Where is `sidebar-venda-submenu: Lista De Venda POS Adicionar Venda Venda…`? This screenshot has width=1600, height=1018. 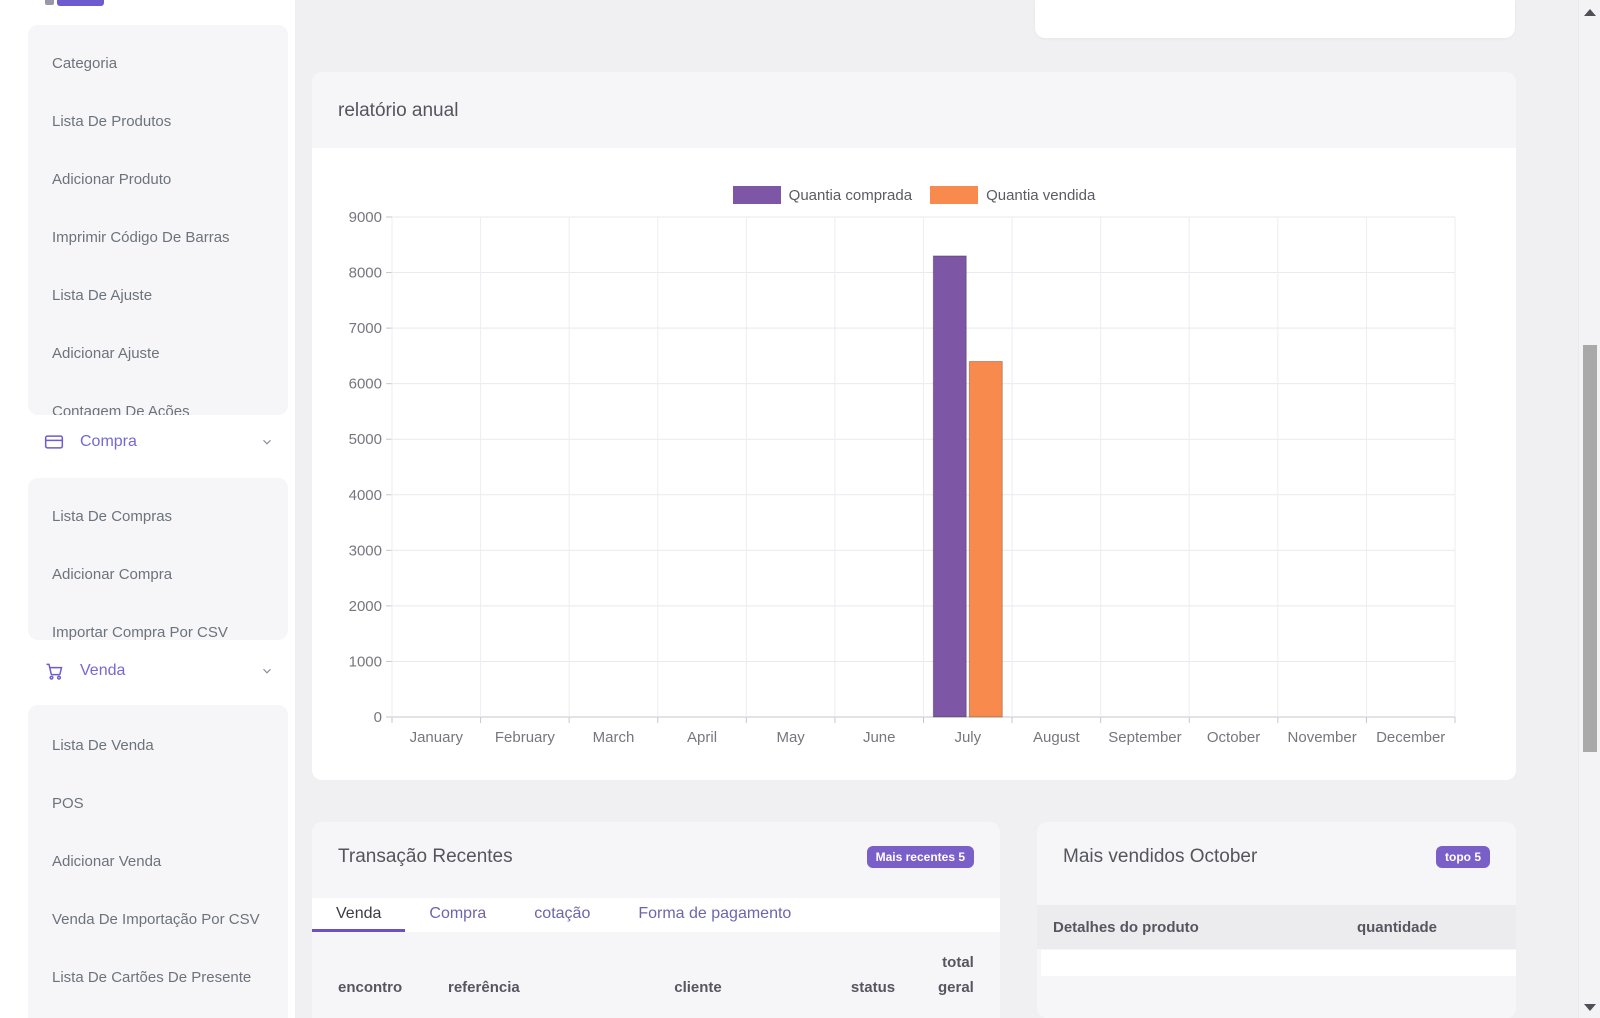
sidebar-venda-submenu: Lista De Venda POS Adicionar Venda Venda… is located at coordinates (158, 861).